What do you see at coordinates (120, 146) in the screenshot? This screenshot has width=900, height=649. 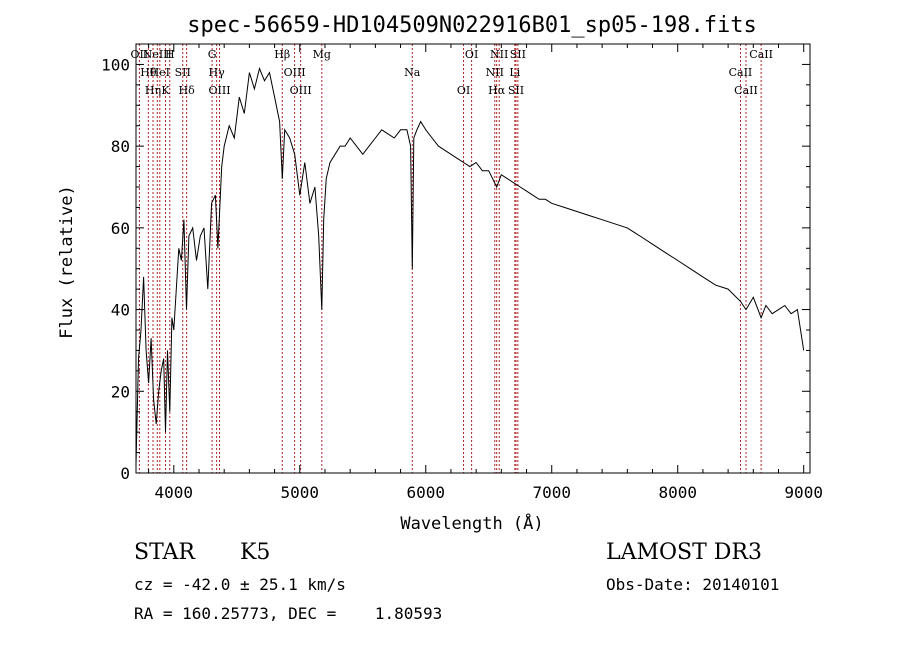 I see `y-tick-label: 80` at bounding box center [120, 146].